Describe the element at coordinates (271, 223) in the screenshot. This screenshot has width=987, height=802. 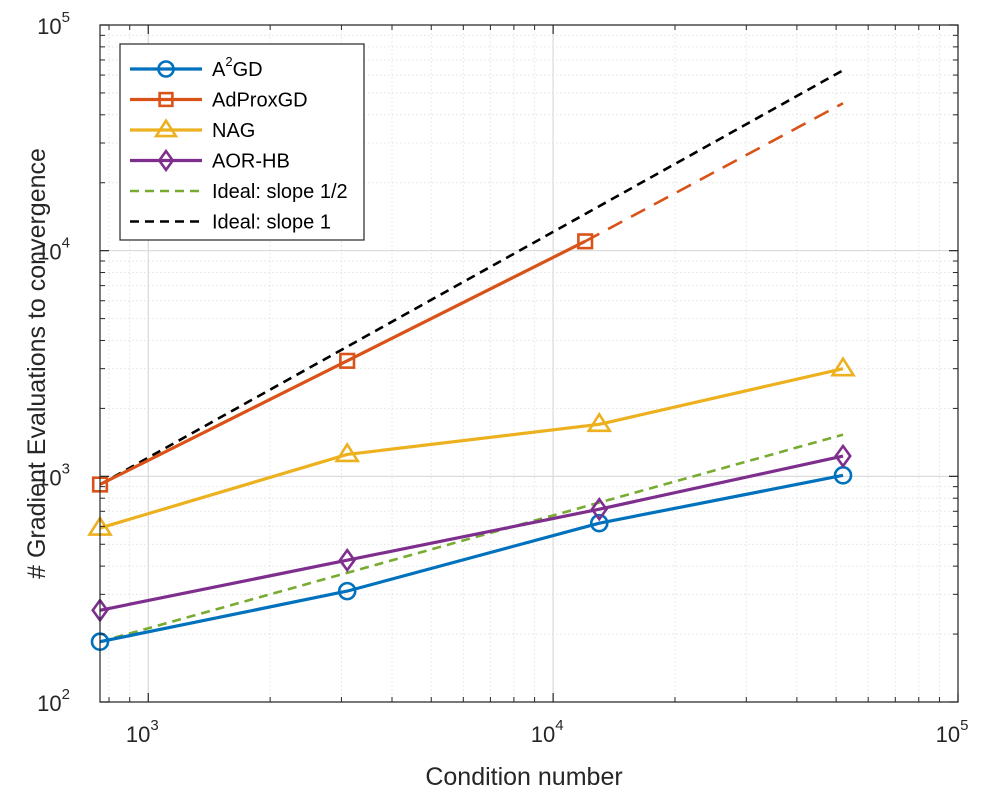
I see `legend-label: Ideal: slope 1` at that location.